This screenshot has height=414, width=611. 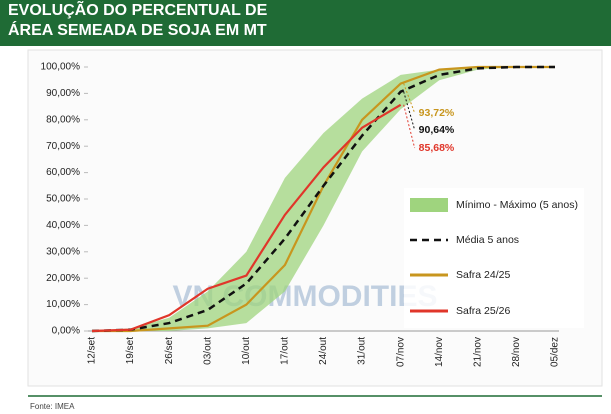 I want to click on x-tick-label: 21/nov, so click(x=477, y=352).